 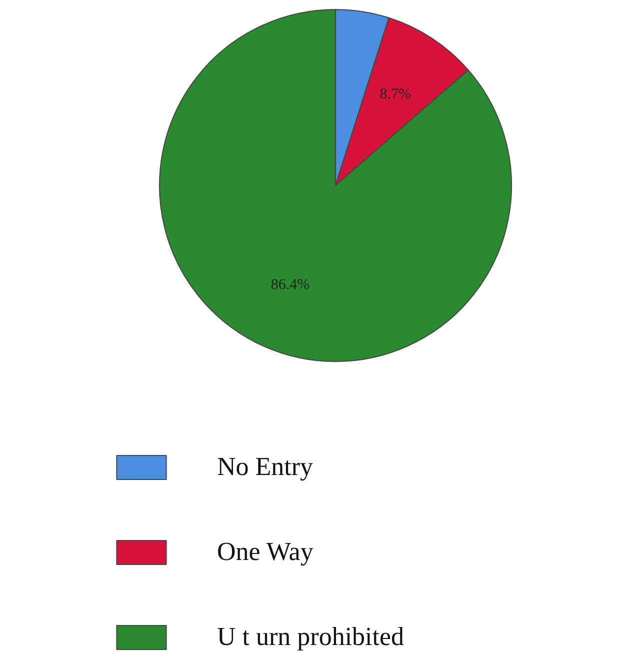 I want to click on legend-label: U t urn prohibited, so click(x=310, y=637).